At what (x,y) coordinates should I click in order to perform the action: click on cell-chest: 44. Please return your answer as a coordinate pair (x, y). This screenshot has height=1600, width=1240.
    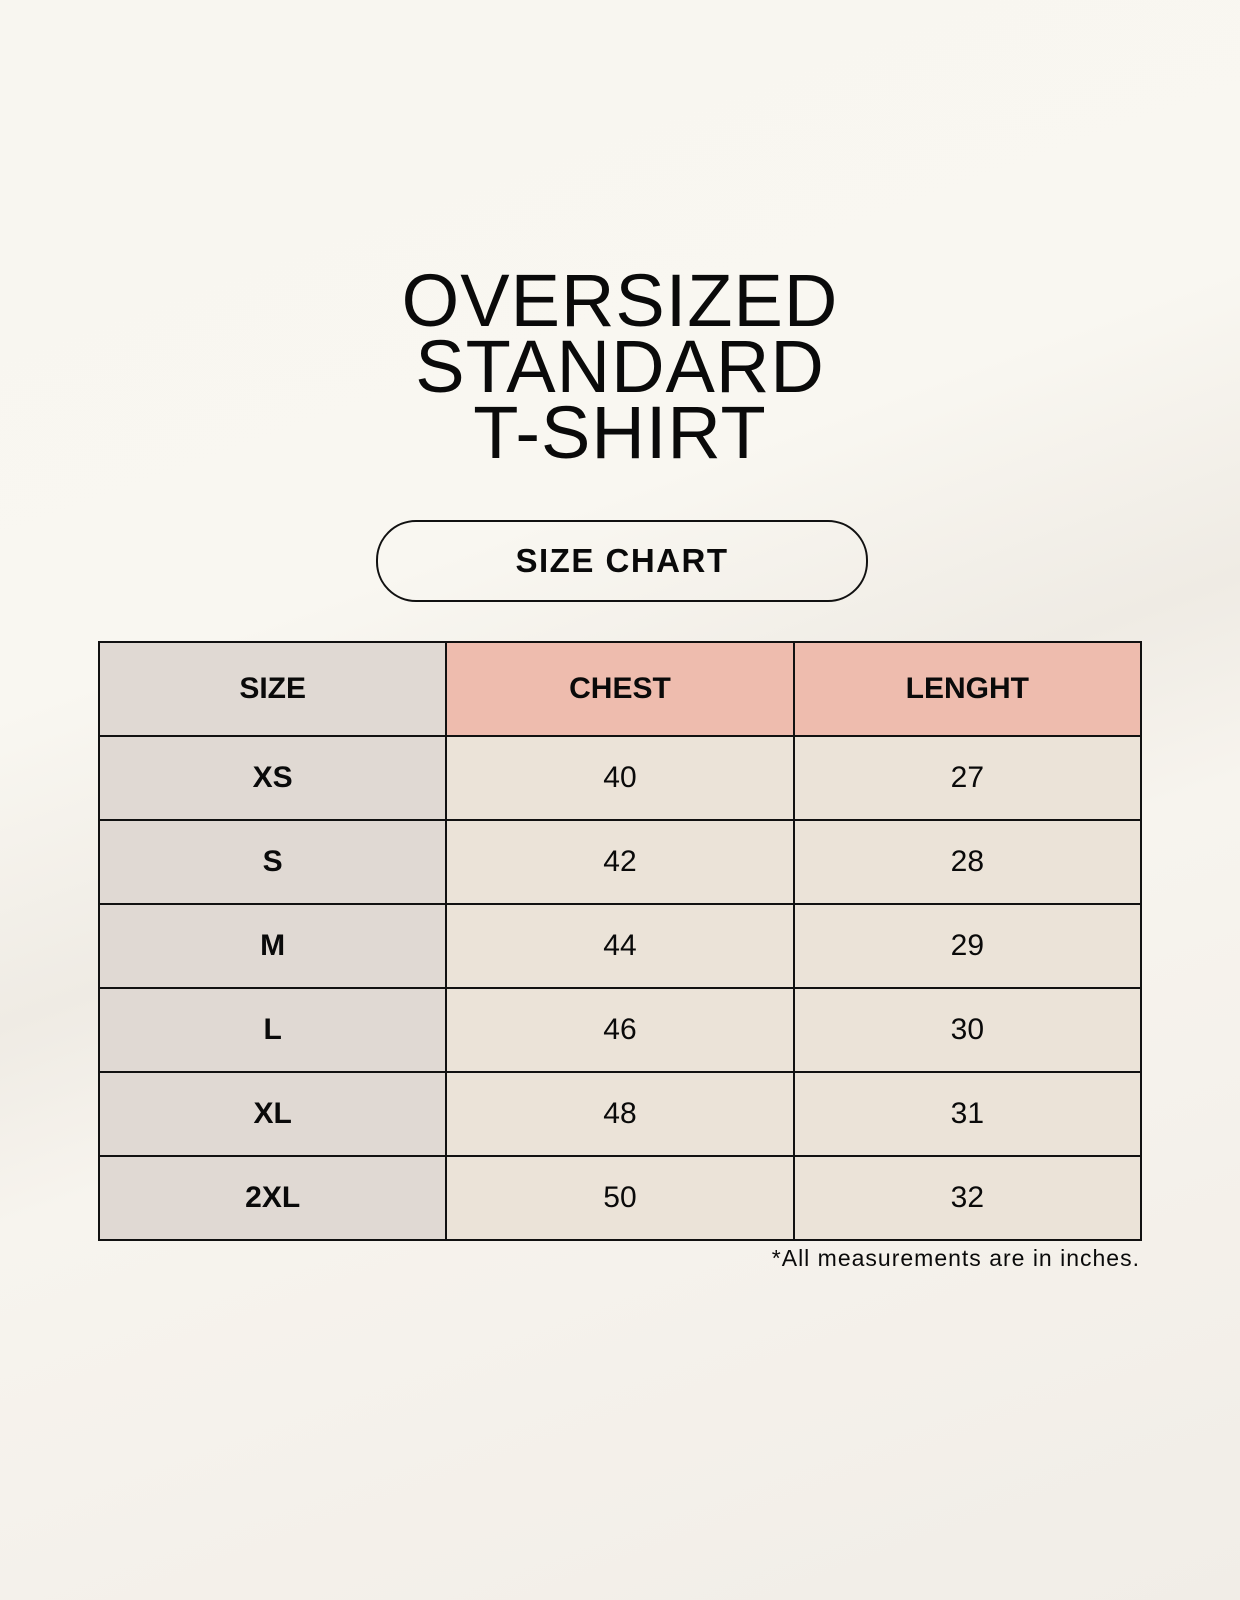
    Looking at the image, I should click on (620, 946).